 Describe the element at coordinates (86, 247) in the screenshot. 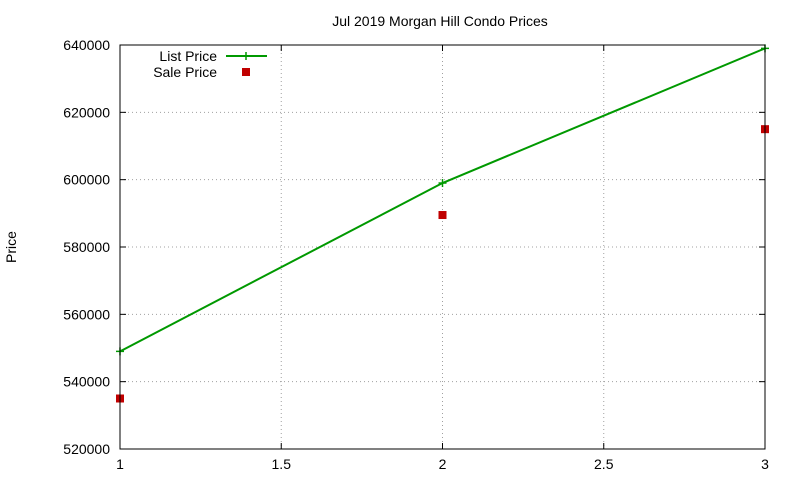

I see `y-tick-label: 580000` at that location.